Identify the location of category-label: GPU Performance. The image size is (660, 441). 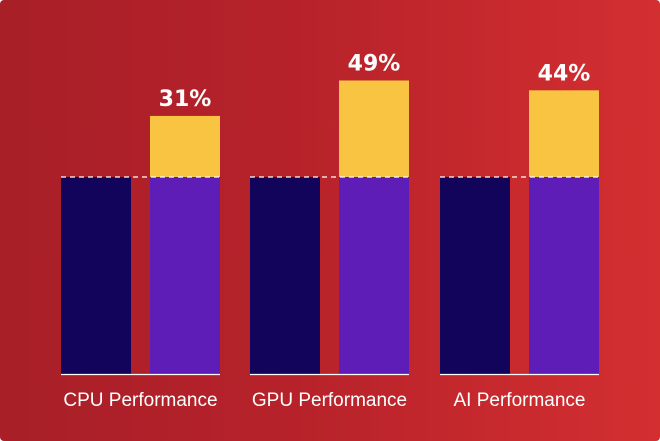
(329, 400).